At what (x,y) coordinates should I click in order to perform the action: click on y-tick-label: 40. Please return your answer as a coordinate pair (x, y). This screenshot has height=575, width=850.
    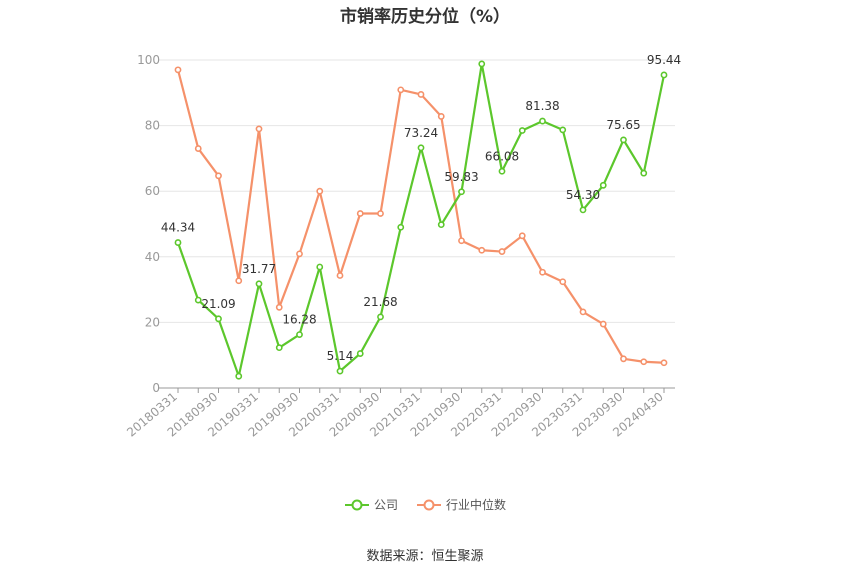
    Looking at the image, I should click on (152, 257).